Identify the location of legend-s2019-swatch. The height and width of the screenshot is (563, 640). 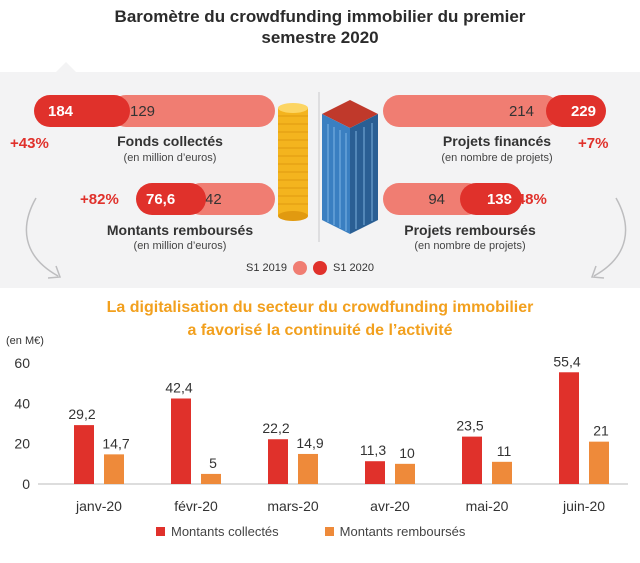
(299, 268).